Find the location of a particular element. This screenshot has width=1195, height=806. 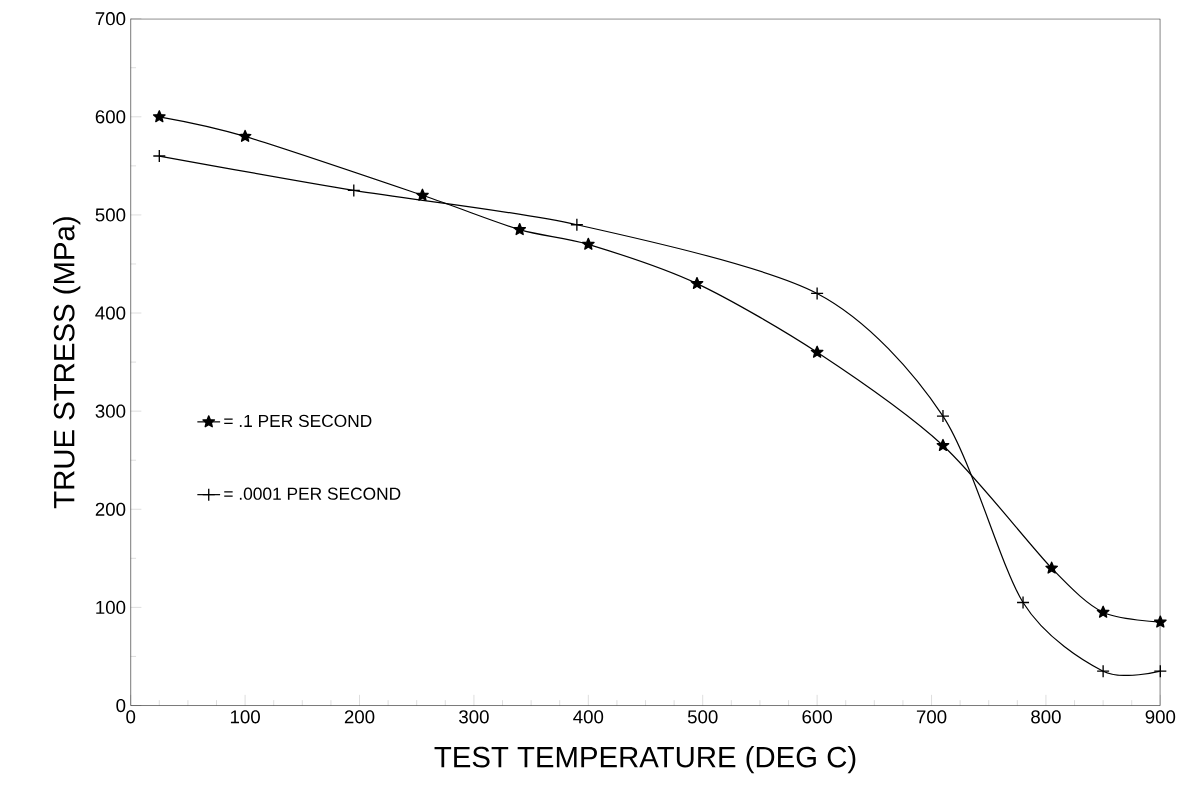

y-tick-label: 200 is located at coordinates (110, 509).